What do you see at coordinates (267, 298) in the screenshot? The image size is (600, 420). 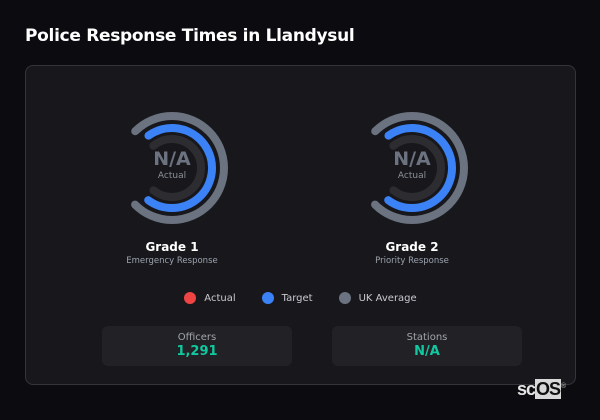 I see `target-dot-icon` at bounding box center [267, 298].